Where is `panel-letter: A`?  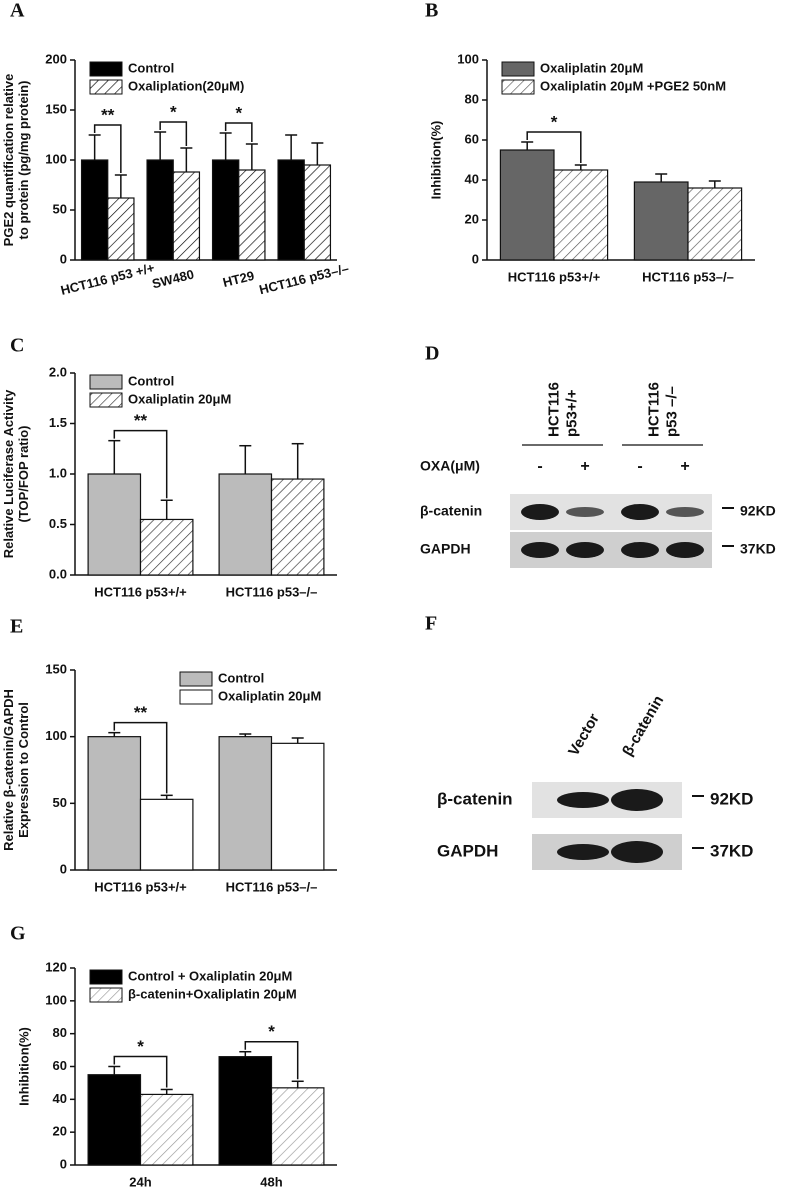
panel-letter: A is located at coordinates (17, 11).